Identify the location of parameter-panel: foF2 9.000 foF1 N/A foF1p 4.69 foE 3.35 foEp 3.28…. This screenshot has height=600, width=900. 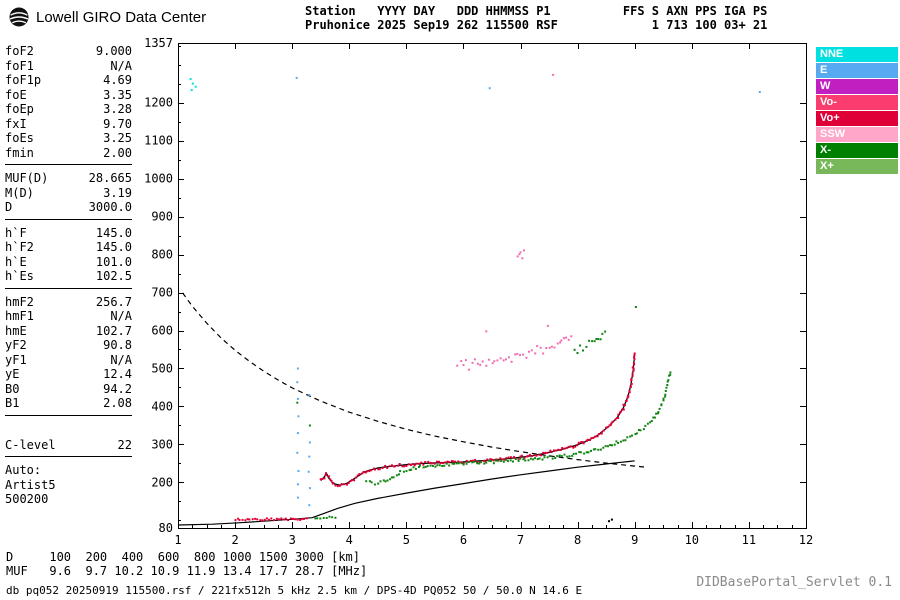
(68, 275).